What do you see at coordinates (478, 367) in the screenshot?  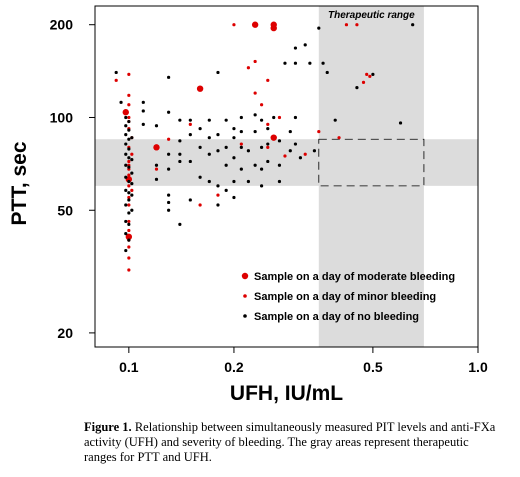 I see `x-tick-label: 1.0` at bounding box center [478, 367].